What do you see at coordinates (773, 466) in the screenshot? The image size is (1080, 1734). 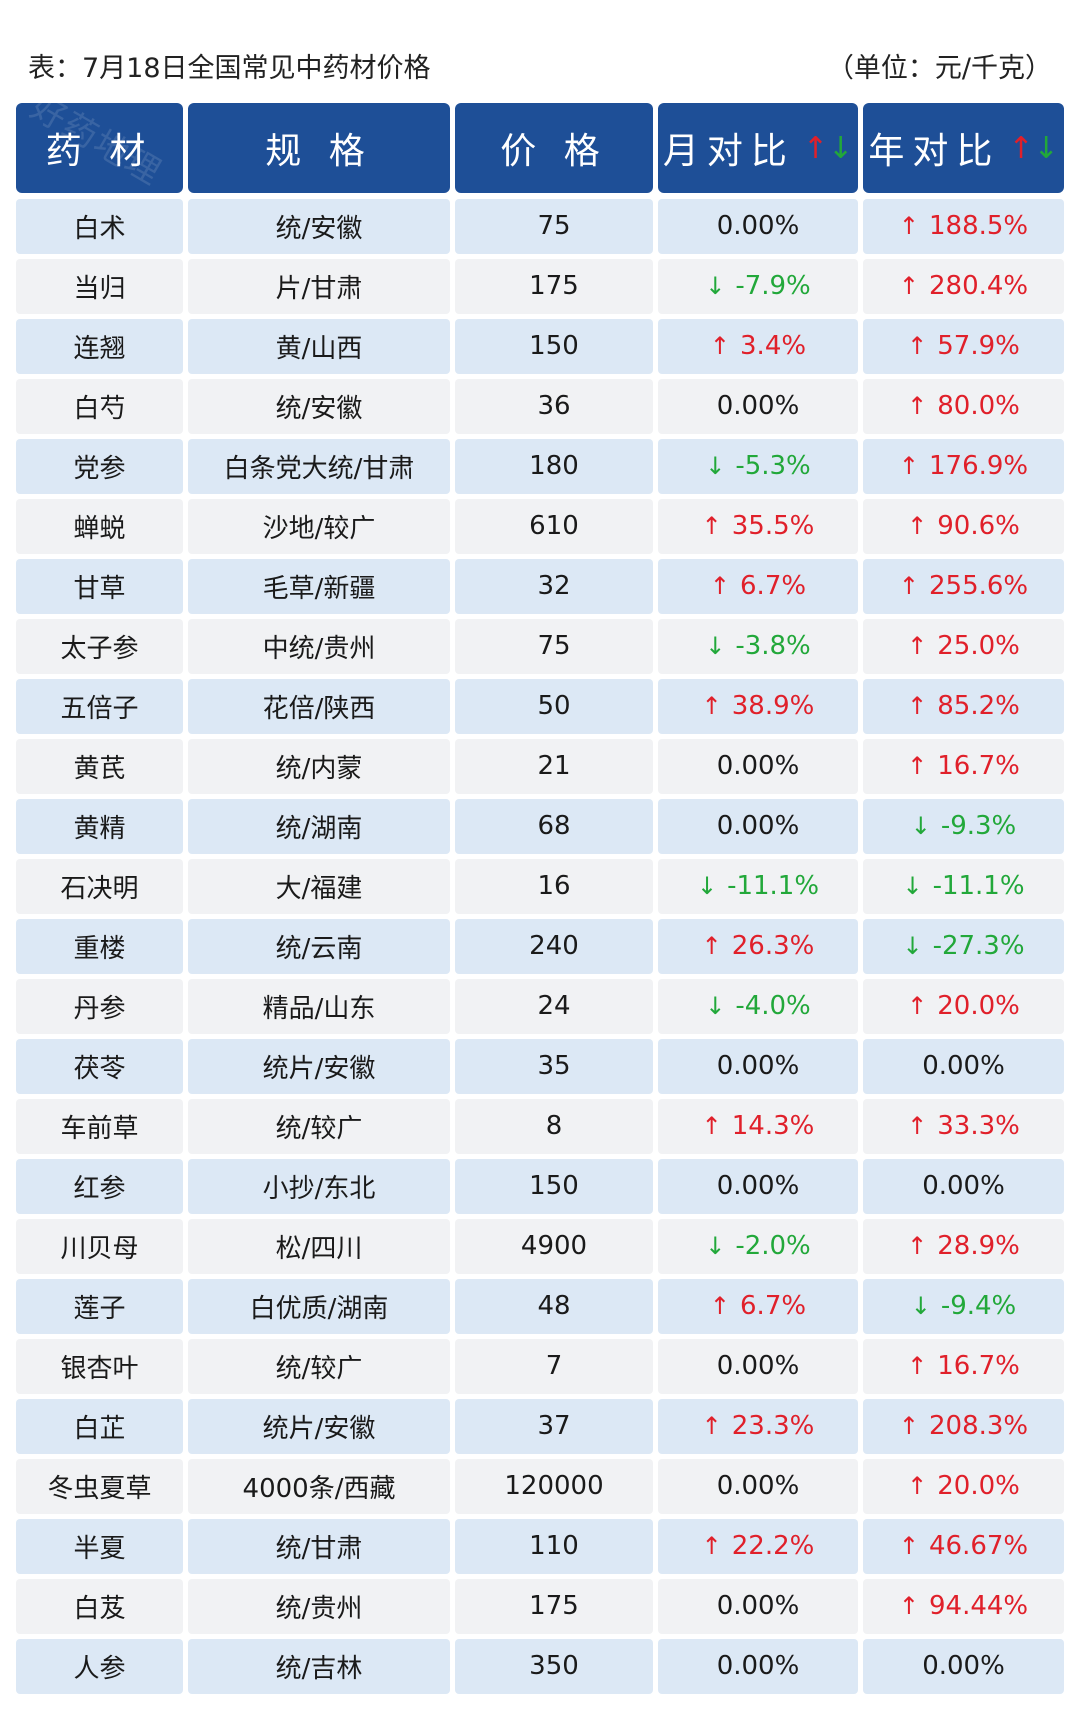 I see `month-change-cell-text: -5.3%` at bounding box center [773, 466].